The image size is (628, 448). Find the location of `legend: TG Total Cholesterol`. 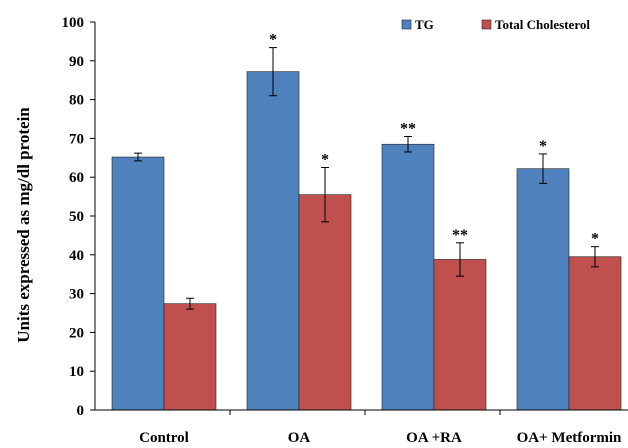

legend: TG Total Cholesterol is located at coordinates (495, 24).